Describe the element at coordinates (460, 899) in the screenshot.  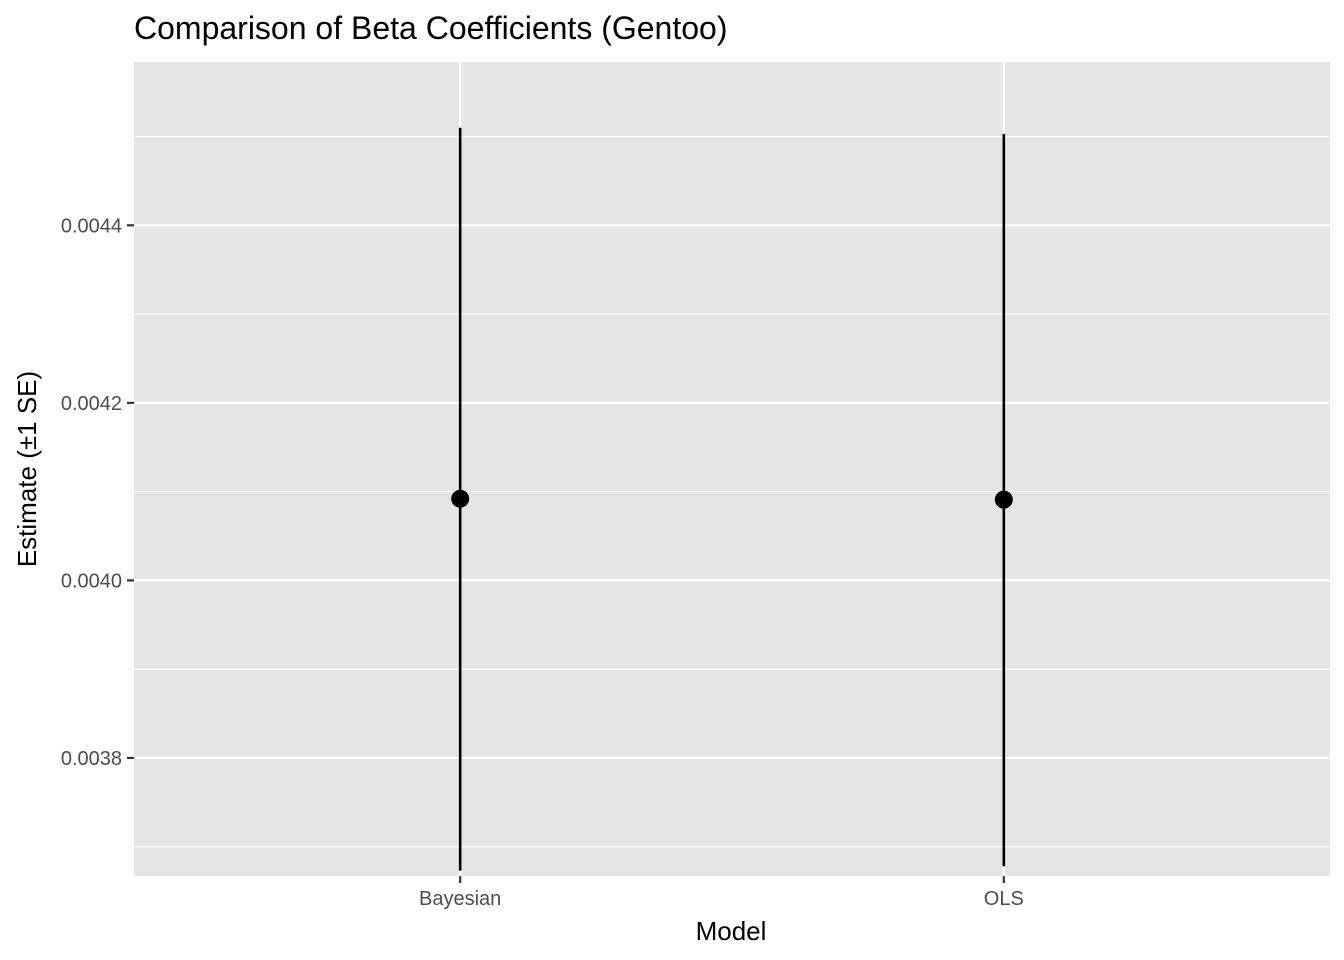
I see `x-tick-label: Bayesian` at that location.